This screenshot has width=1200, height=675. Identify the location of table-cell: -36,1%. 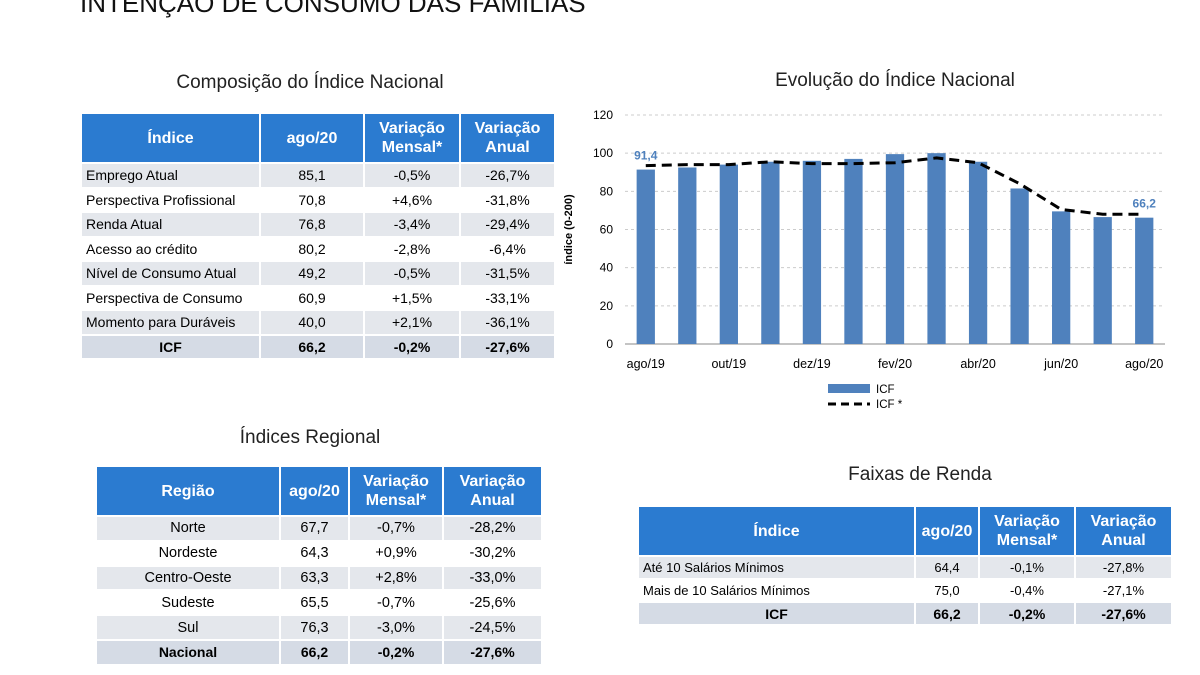
(507, 322).